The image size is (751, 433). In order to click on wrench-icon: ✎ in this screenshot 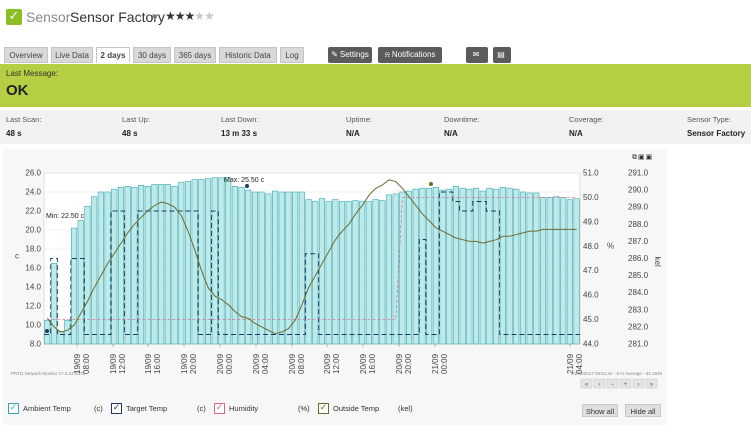, I will do `click(334, 54)`.